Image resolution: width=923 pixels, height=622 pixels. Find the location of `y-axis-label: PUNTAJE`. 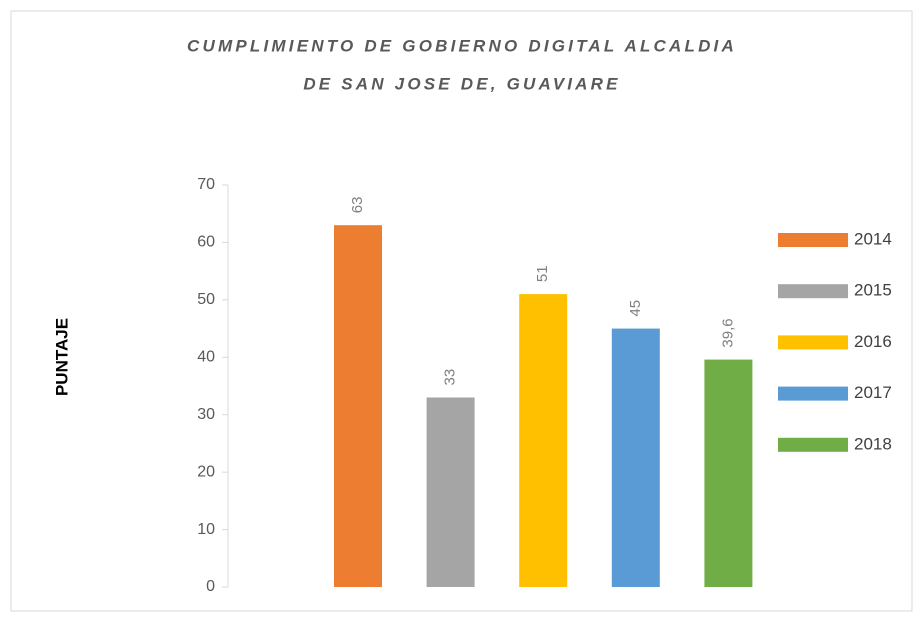

y-axis-label: PUNTAJE is located at coordinates (61, 357).